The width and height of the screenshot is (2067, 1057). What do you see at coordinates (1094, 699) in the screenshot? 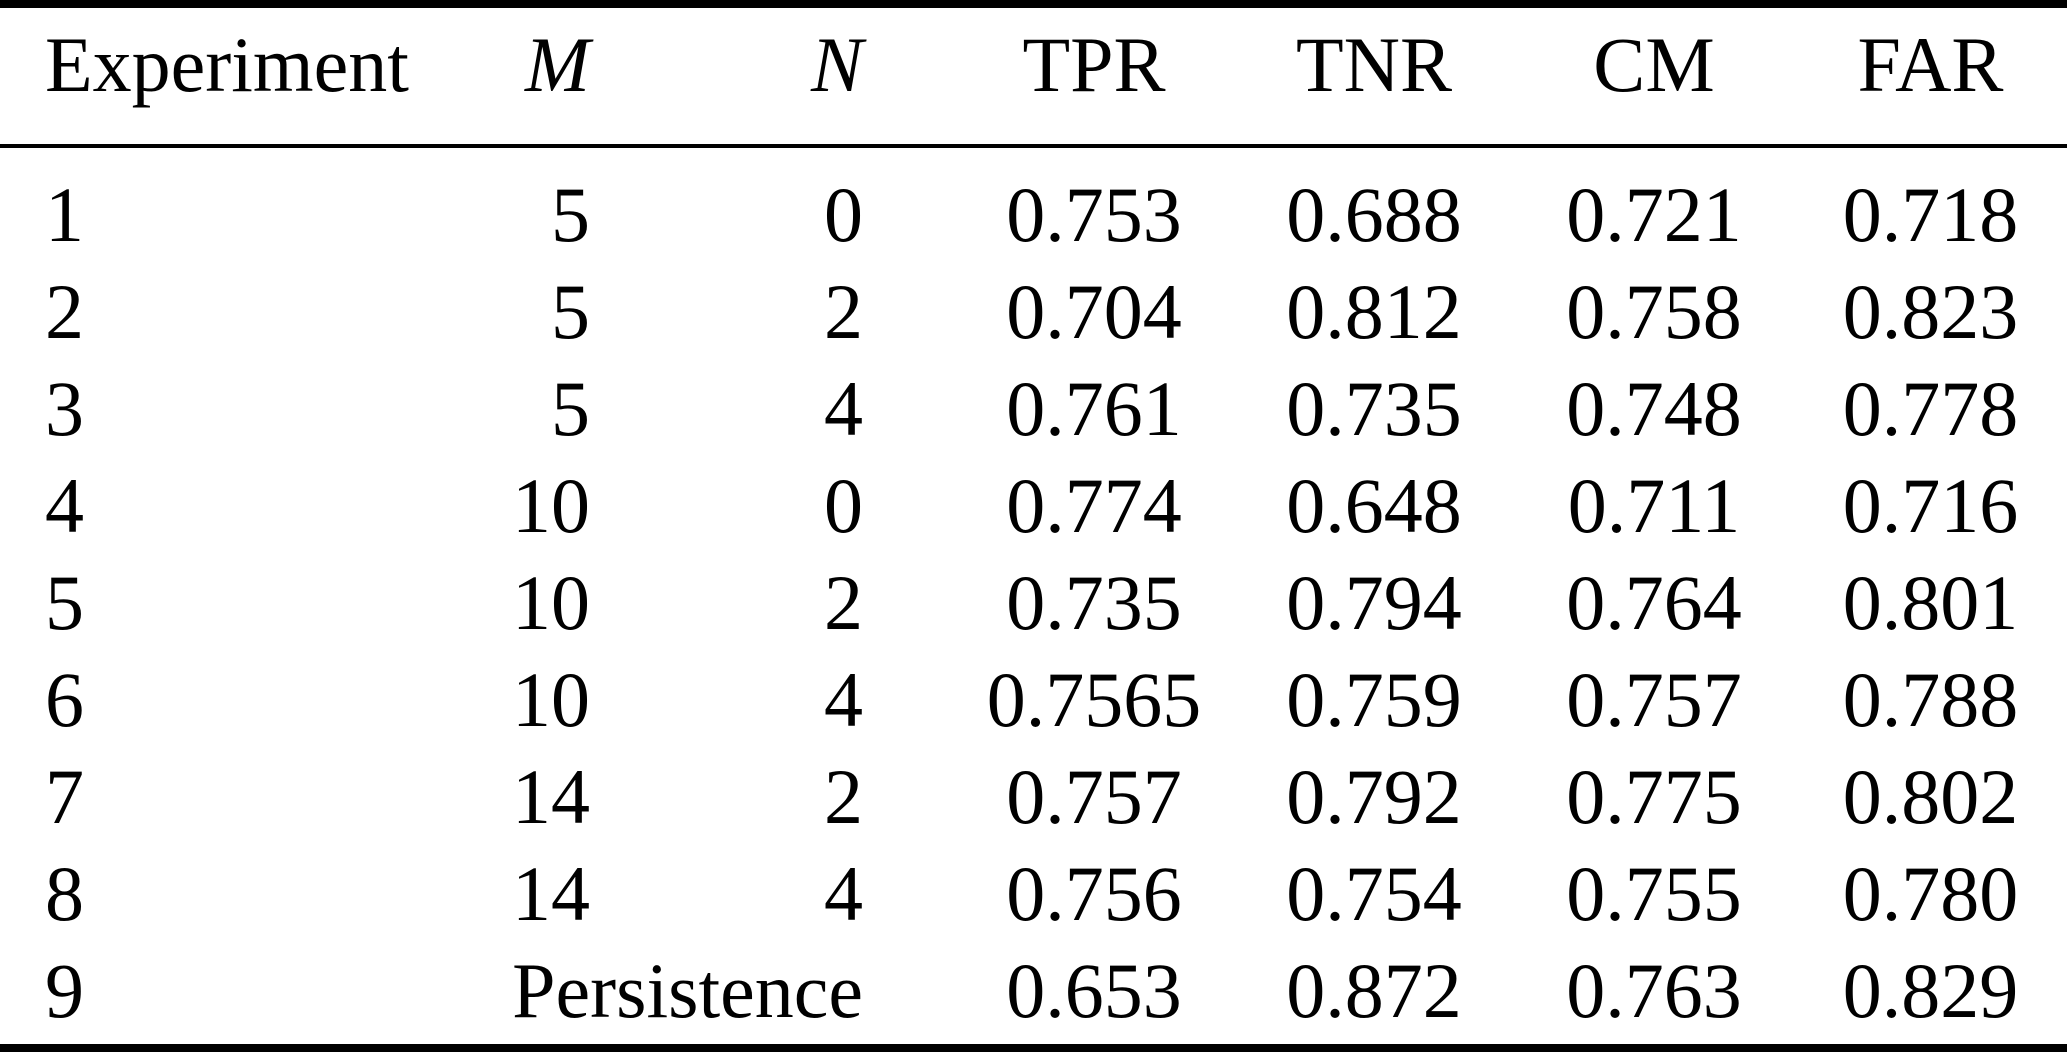
I see `cell-tpr: 0.7565` at bounding box center [1094, 699].